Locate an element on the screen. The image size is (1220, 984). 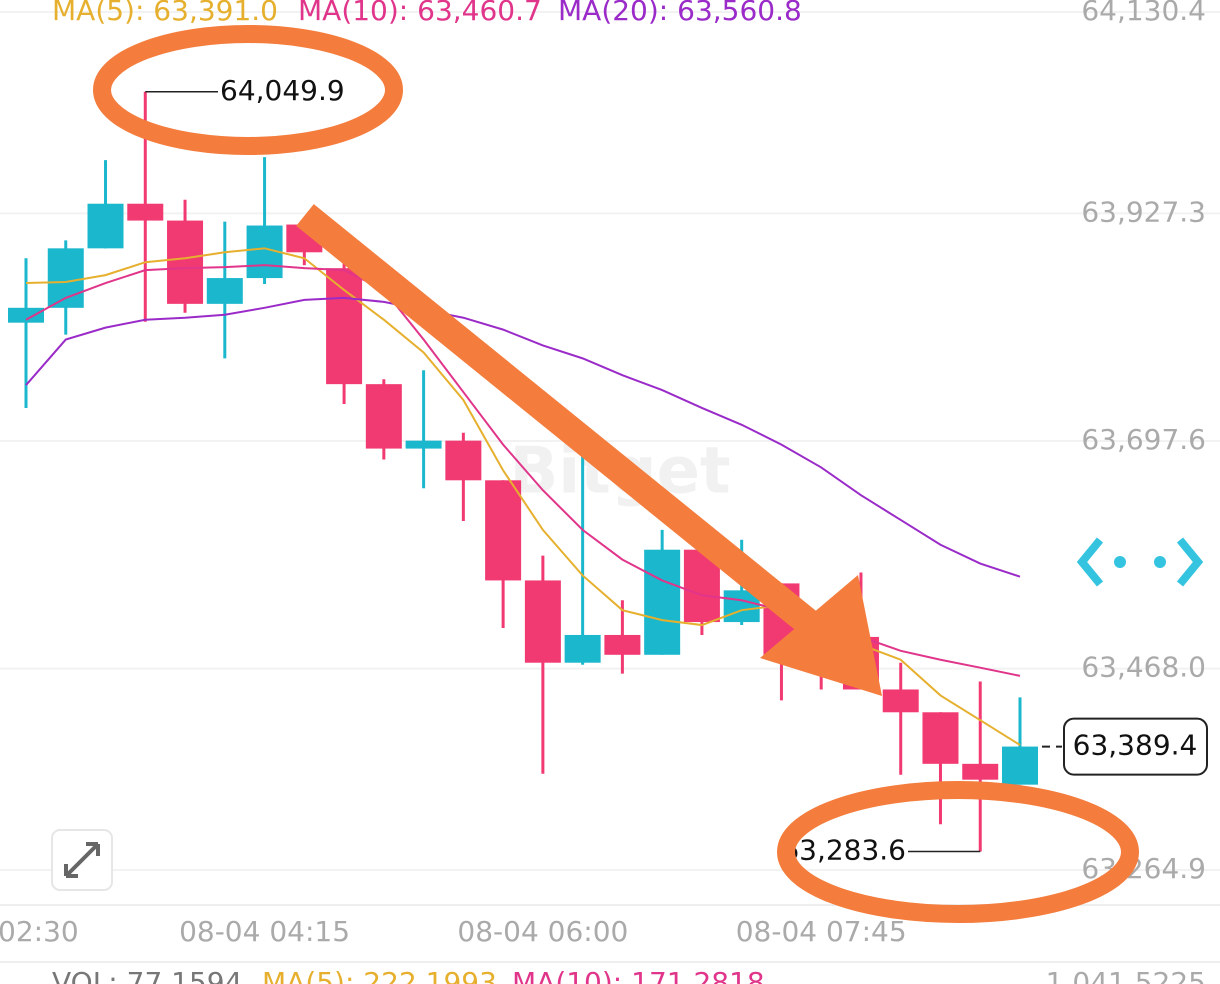
chevron-right is located at coordinates (1190, 562).